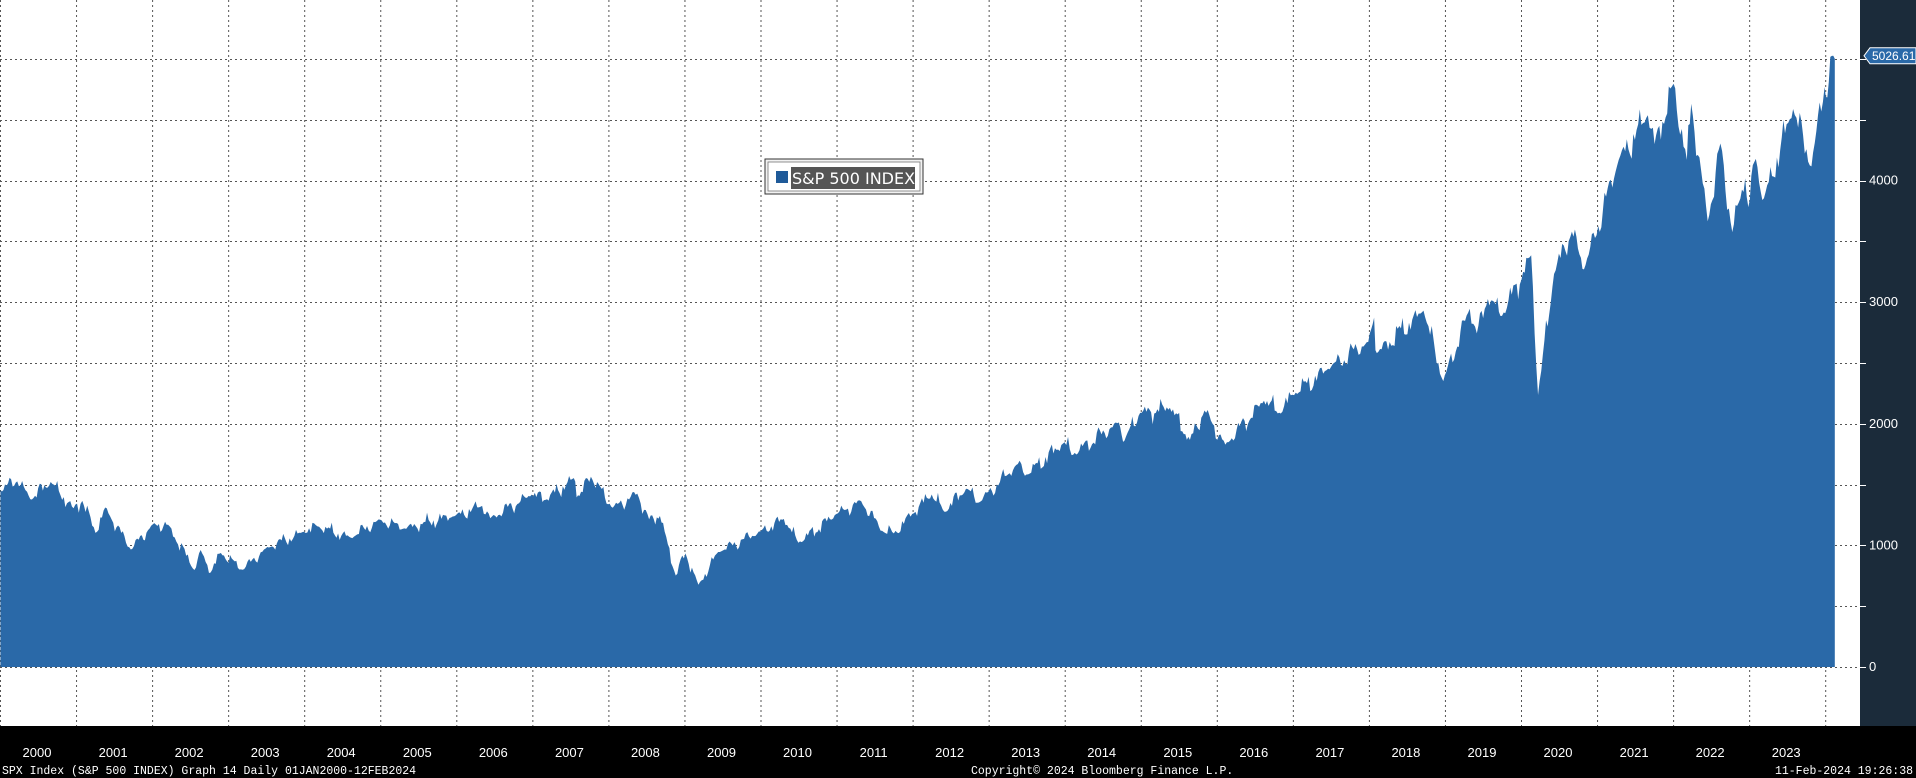 The width and height of the screenshot is (1916, 778). I want to click on x-tick-label: 2018, so click(1405, 752).